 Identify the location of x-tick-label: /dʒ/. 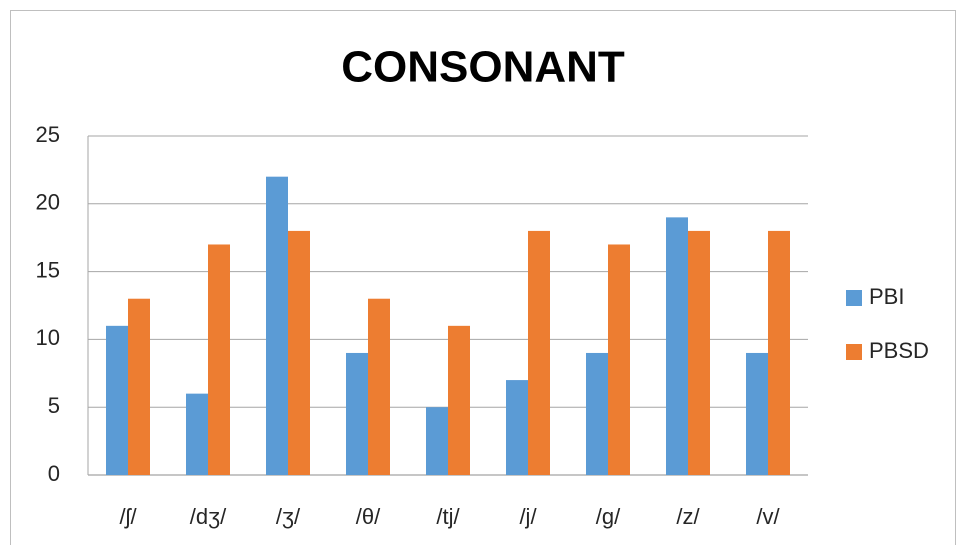
(208, 516).